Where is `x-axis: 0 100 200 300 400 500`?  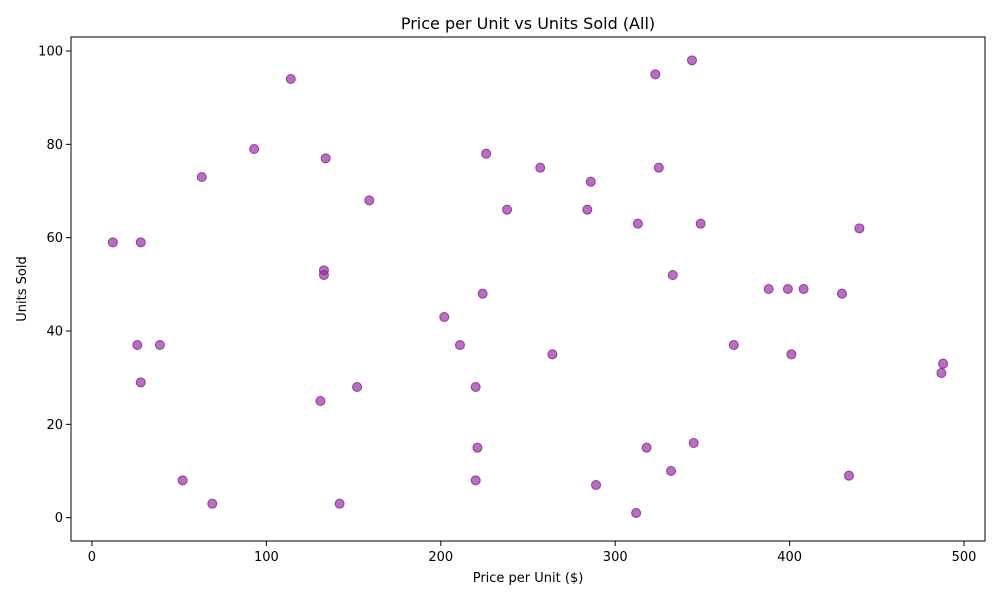
x-axis: 0 100 200 300 400 500 is located at coordinates (532, 553).